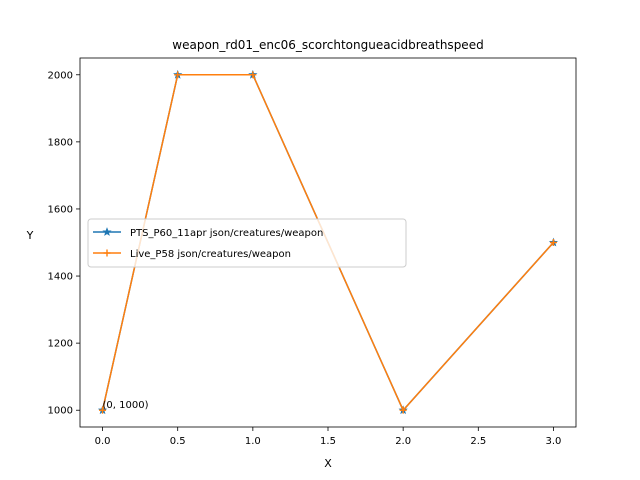 This screenshot has width=640, height=480. I want to click on legend-label-2: Live_P58 json/creatures/weapon, so click(210, 254).